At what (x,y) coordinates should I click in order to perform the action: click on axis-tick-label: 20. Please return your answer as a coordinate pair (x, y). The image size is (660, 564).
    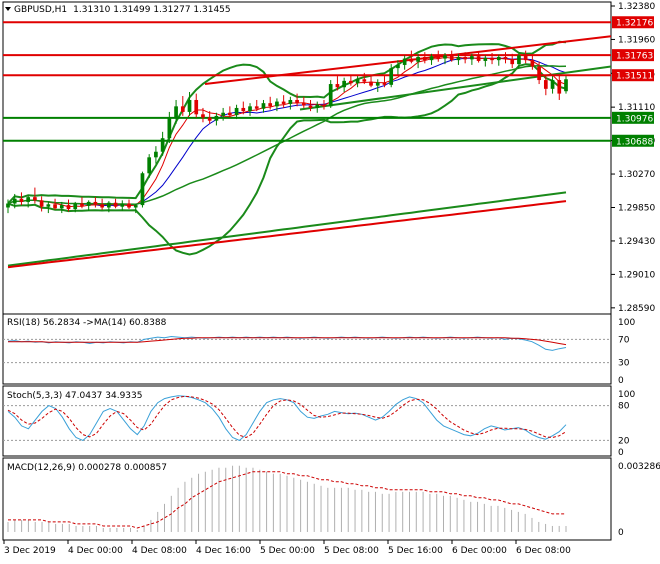
    Looking at the image, I should click on (624, 441).